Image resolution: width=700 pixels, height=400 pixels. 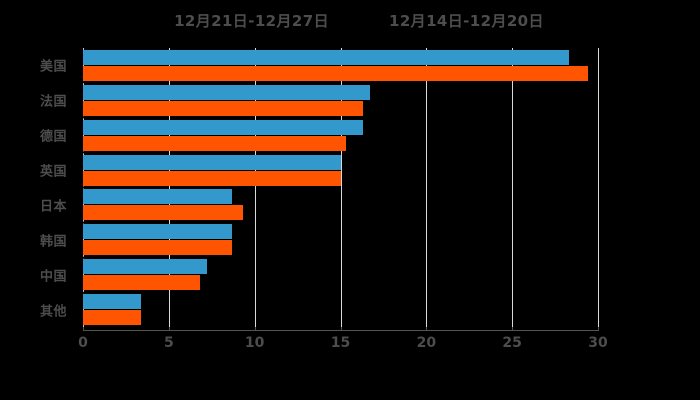 I want to click on y-tick-label: 英国, so click(x=53, y=172).